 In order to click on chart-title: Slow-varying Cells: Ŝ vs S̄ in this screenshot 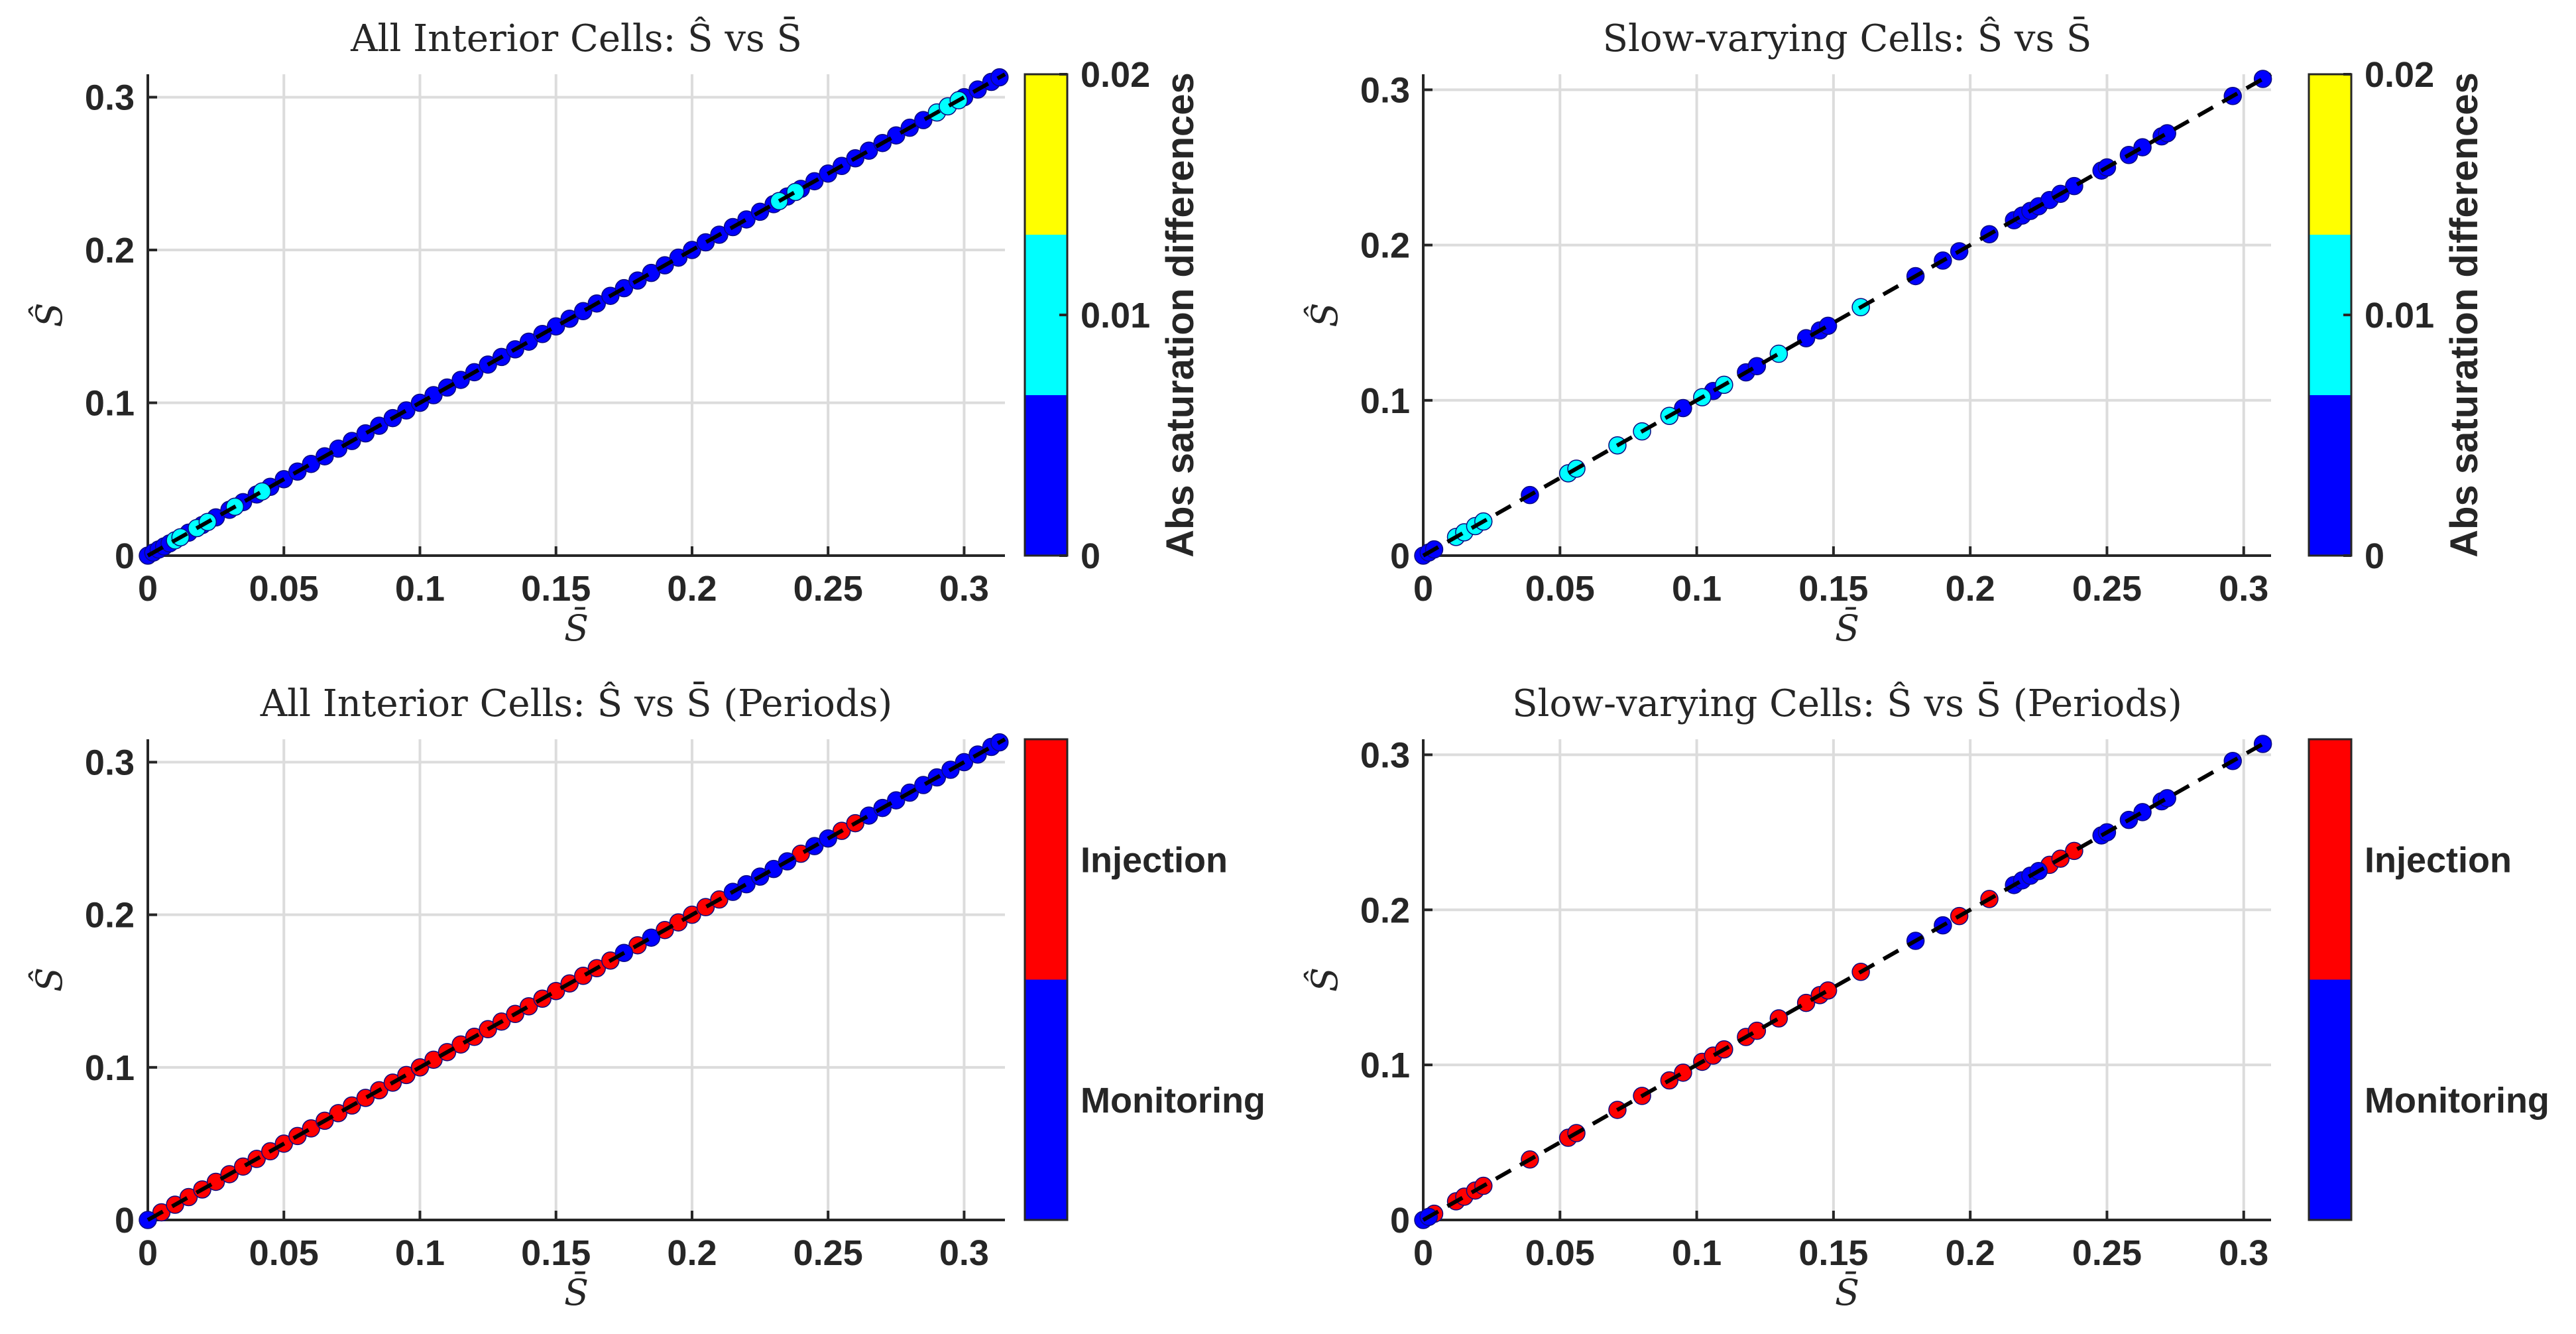, I will do `click(1848, 38)`.